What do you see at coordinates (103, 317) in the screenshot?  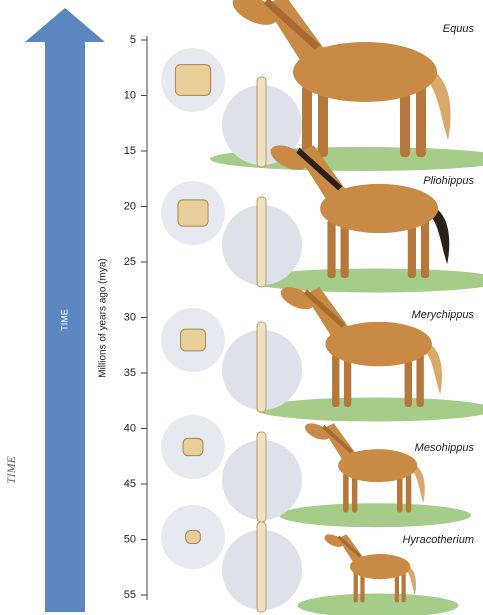 I see `axis-title: Millions of years ago (mya)` at bounding box center [103, 317].